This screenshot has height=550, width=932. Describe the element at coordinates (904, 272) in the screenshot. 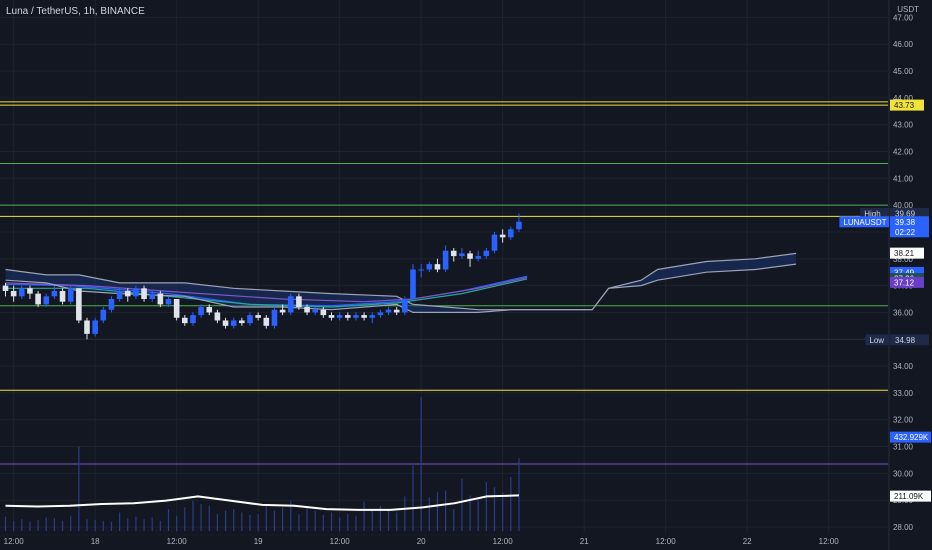

I see `price-tag: 37.49` at that location.